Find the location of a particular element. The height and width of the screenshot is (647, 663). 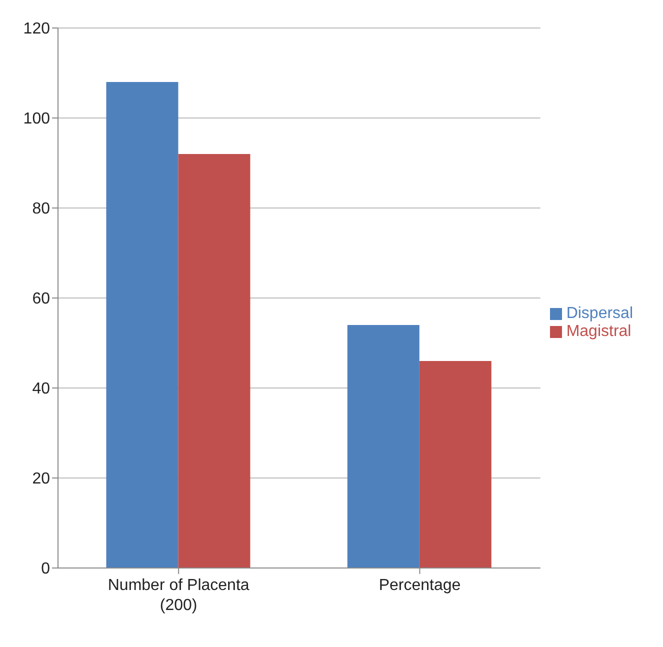

y-tick-label: 120 is located at coordinates (36, 29).